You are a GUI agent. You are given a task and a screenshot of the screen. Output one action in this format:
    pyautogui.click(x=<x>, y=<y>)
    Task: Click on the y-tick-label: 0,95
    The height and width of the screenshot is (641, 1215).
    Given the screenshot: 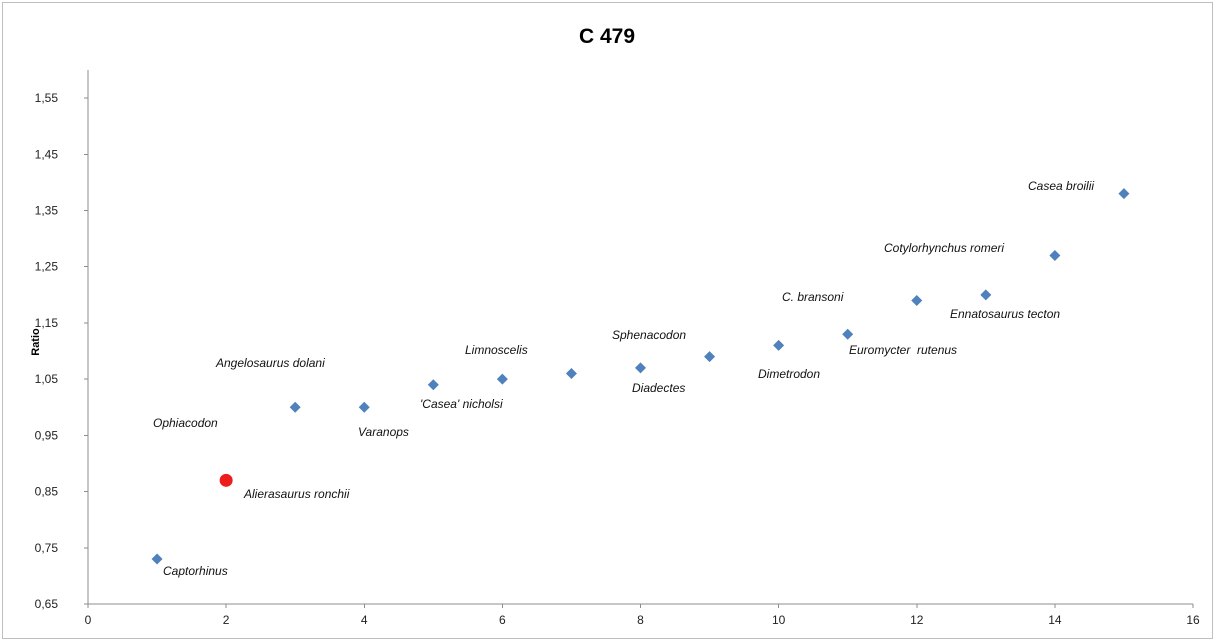 What is the action you would take?
    pyautogui.click(x=47, y=435)
    